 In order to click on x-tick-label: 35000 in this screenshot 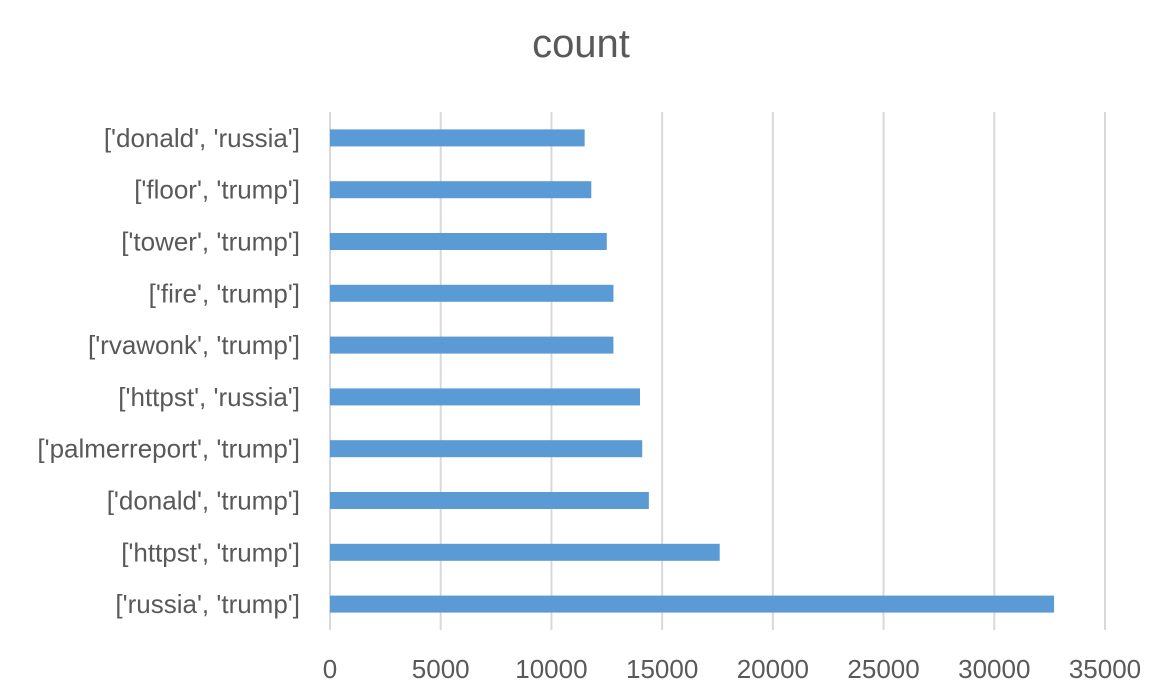, I will do `click(1105, 669)`.